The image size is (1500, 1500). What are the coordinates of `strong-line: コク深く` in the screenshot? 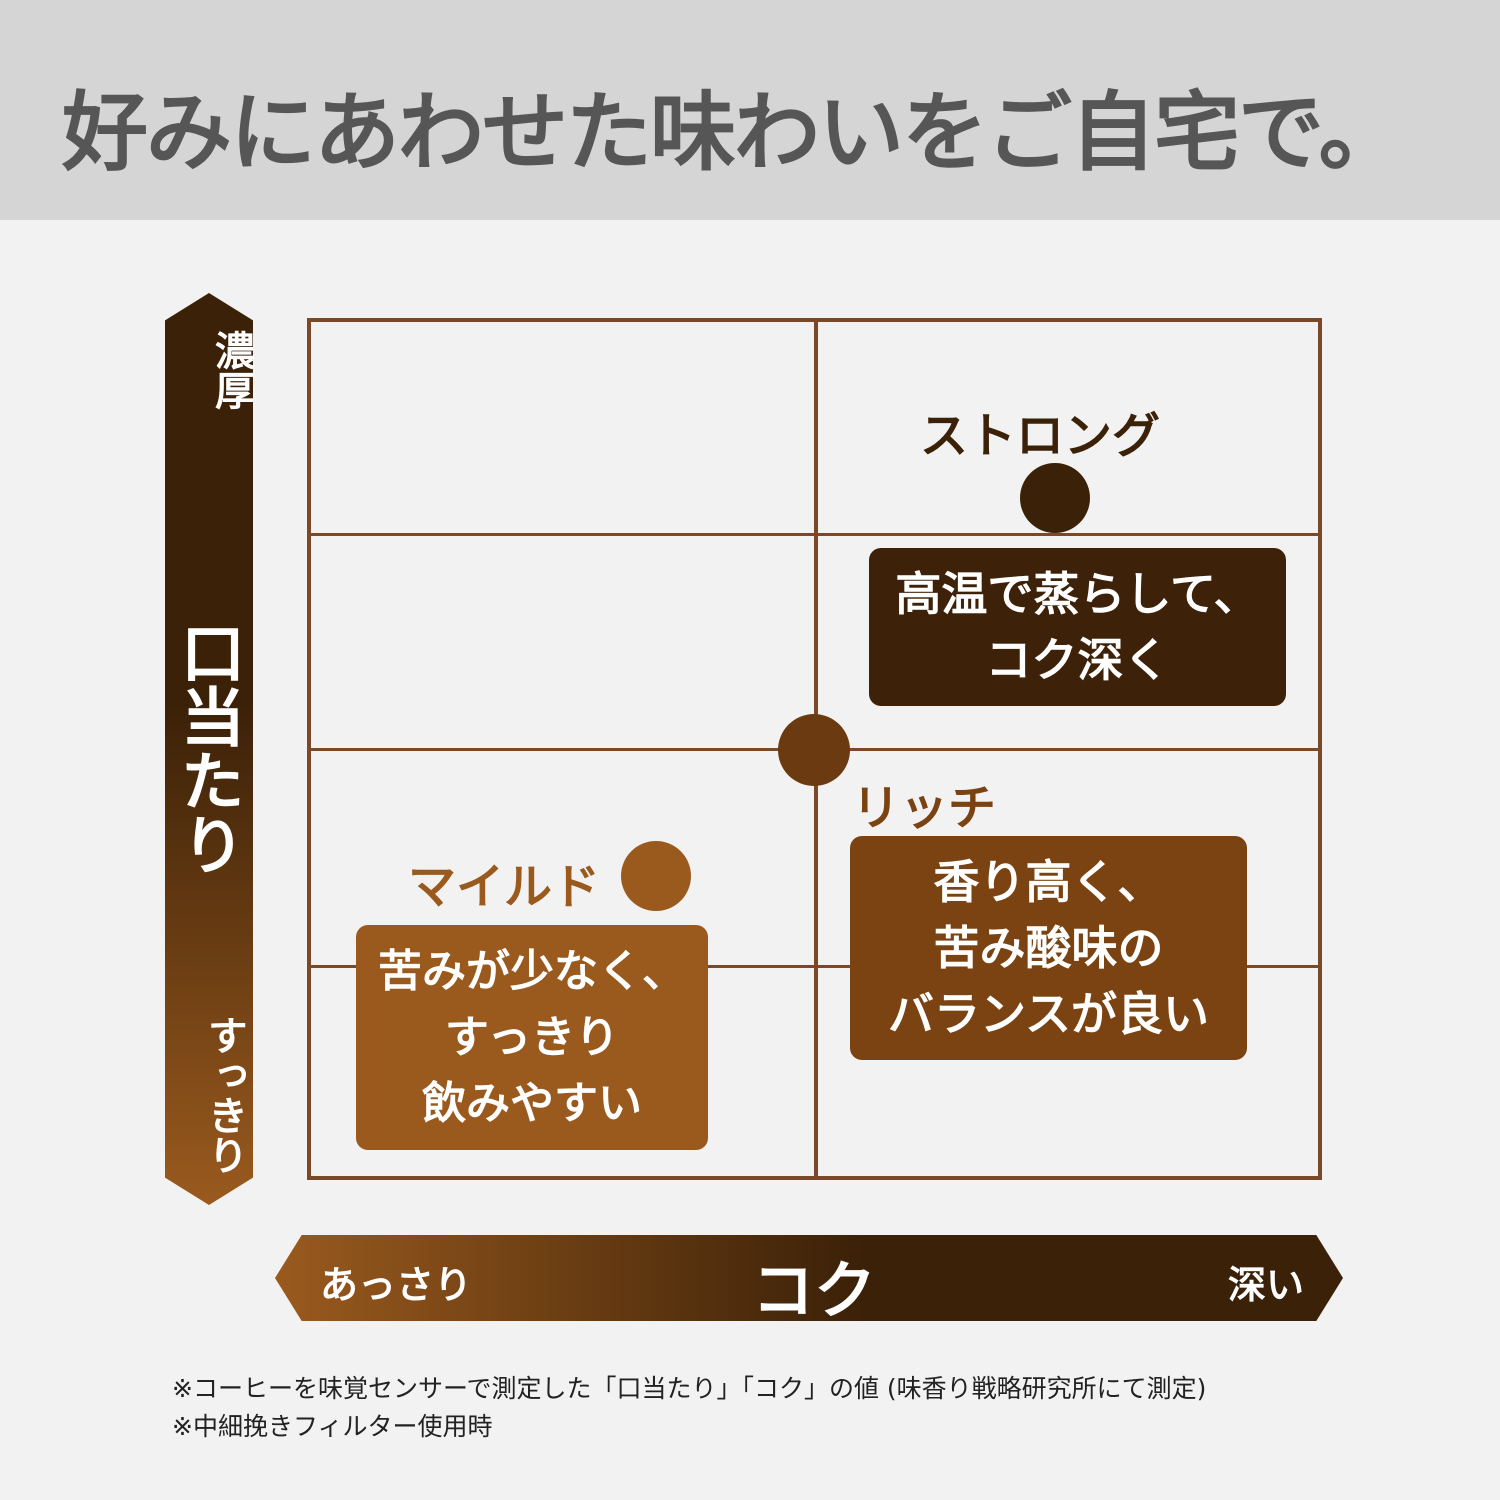 It's located at (1077, 660).